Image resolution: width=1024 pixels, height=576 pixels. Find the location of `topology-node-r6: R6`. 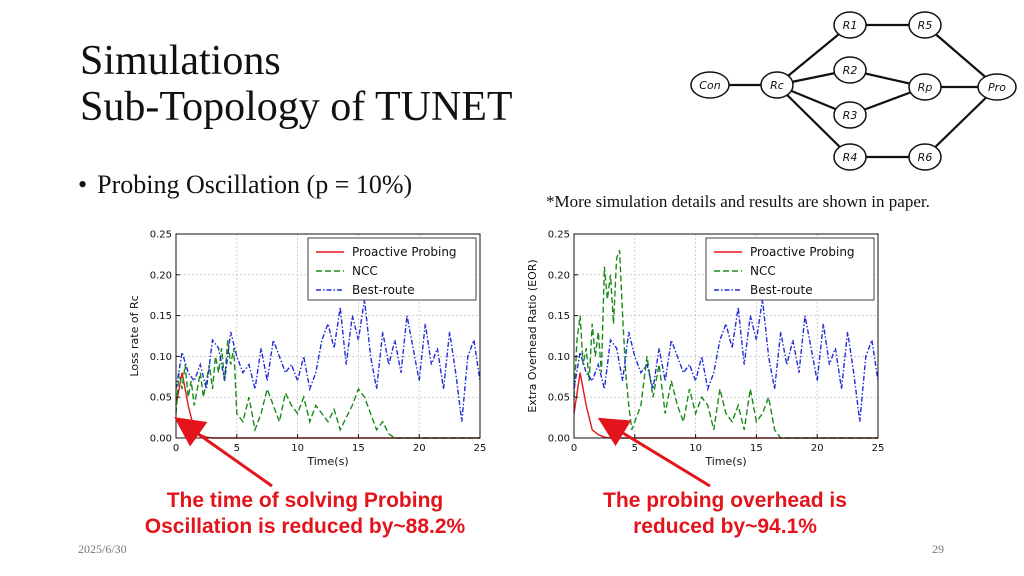

topology-node-r6: R6 is located at coordinates (925, 157).